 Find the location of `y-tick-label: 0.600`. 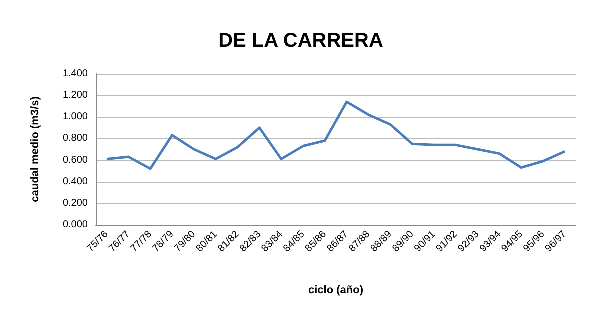

y-tick-label: 0.600 is located at coordinates (75, 160).